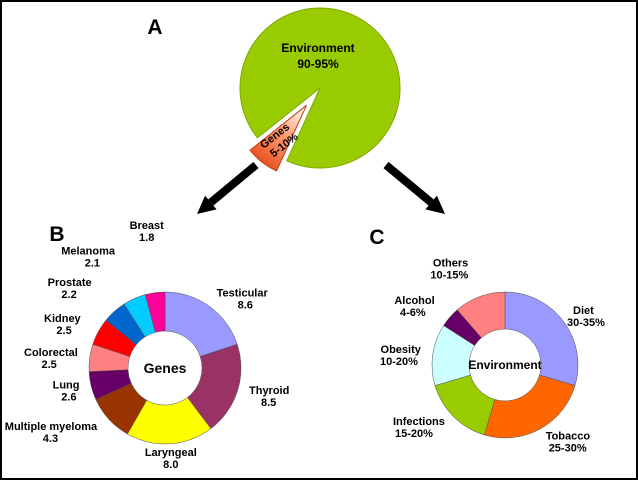 The image size is (638, 480). I want to click on slice-diet, so click(541, 338).